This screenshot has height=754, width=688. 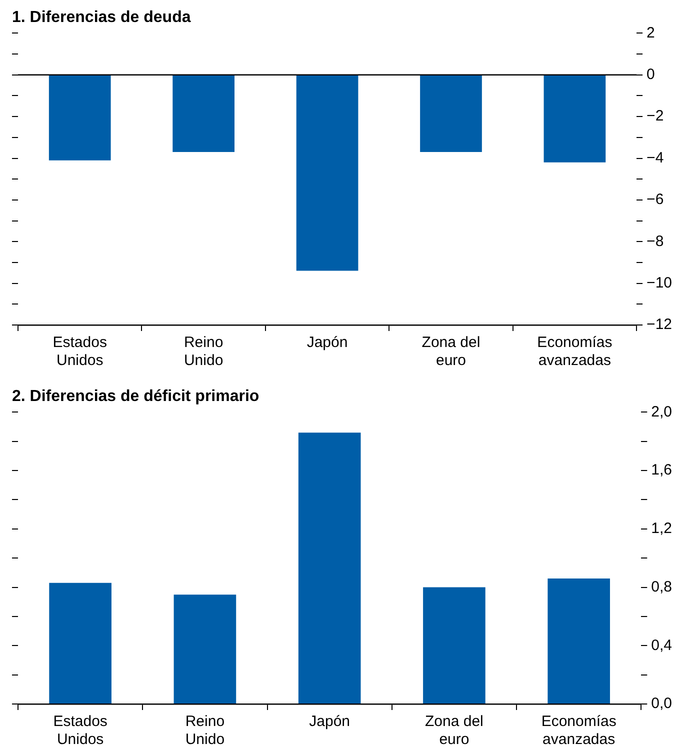 What do you see at coordinates (659, 325) in the screenshot?
I see `y-tick-label: −12` at bounding box center [659, 325].